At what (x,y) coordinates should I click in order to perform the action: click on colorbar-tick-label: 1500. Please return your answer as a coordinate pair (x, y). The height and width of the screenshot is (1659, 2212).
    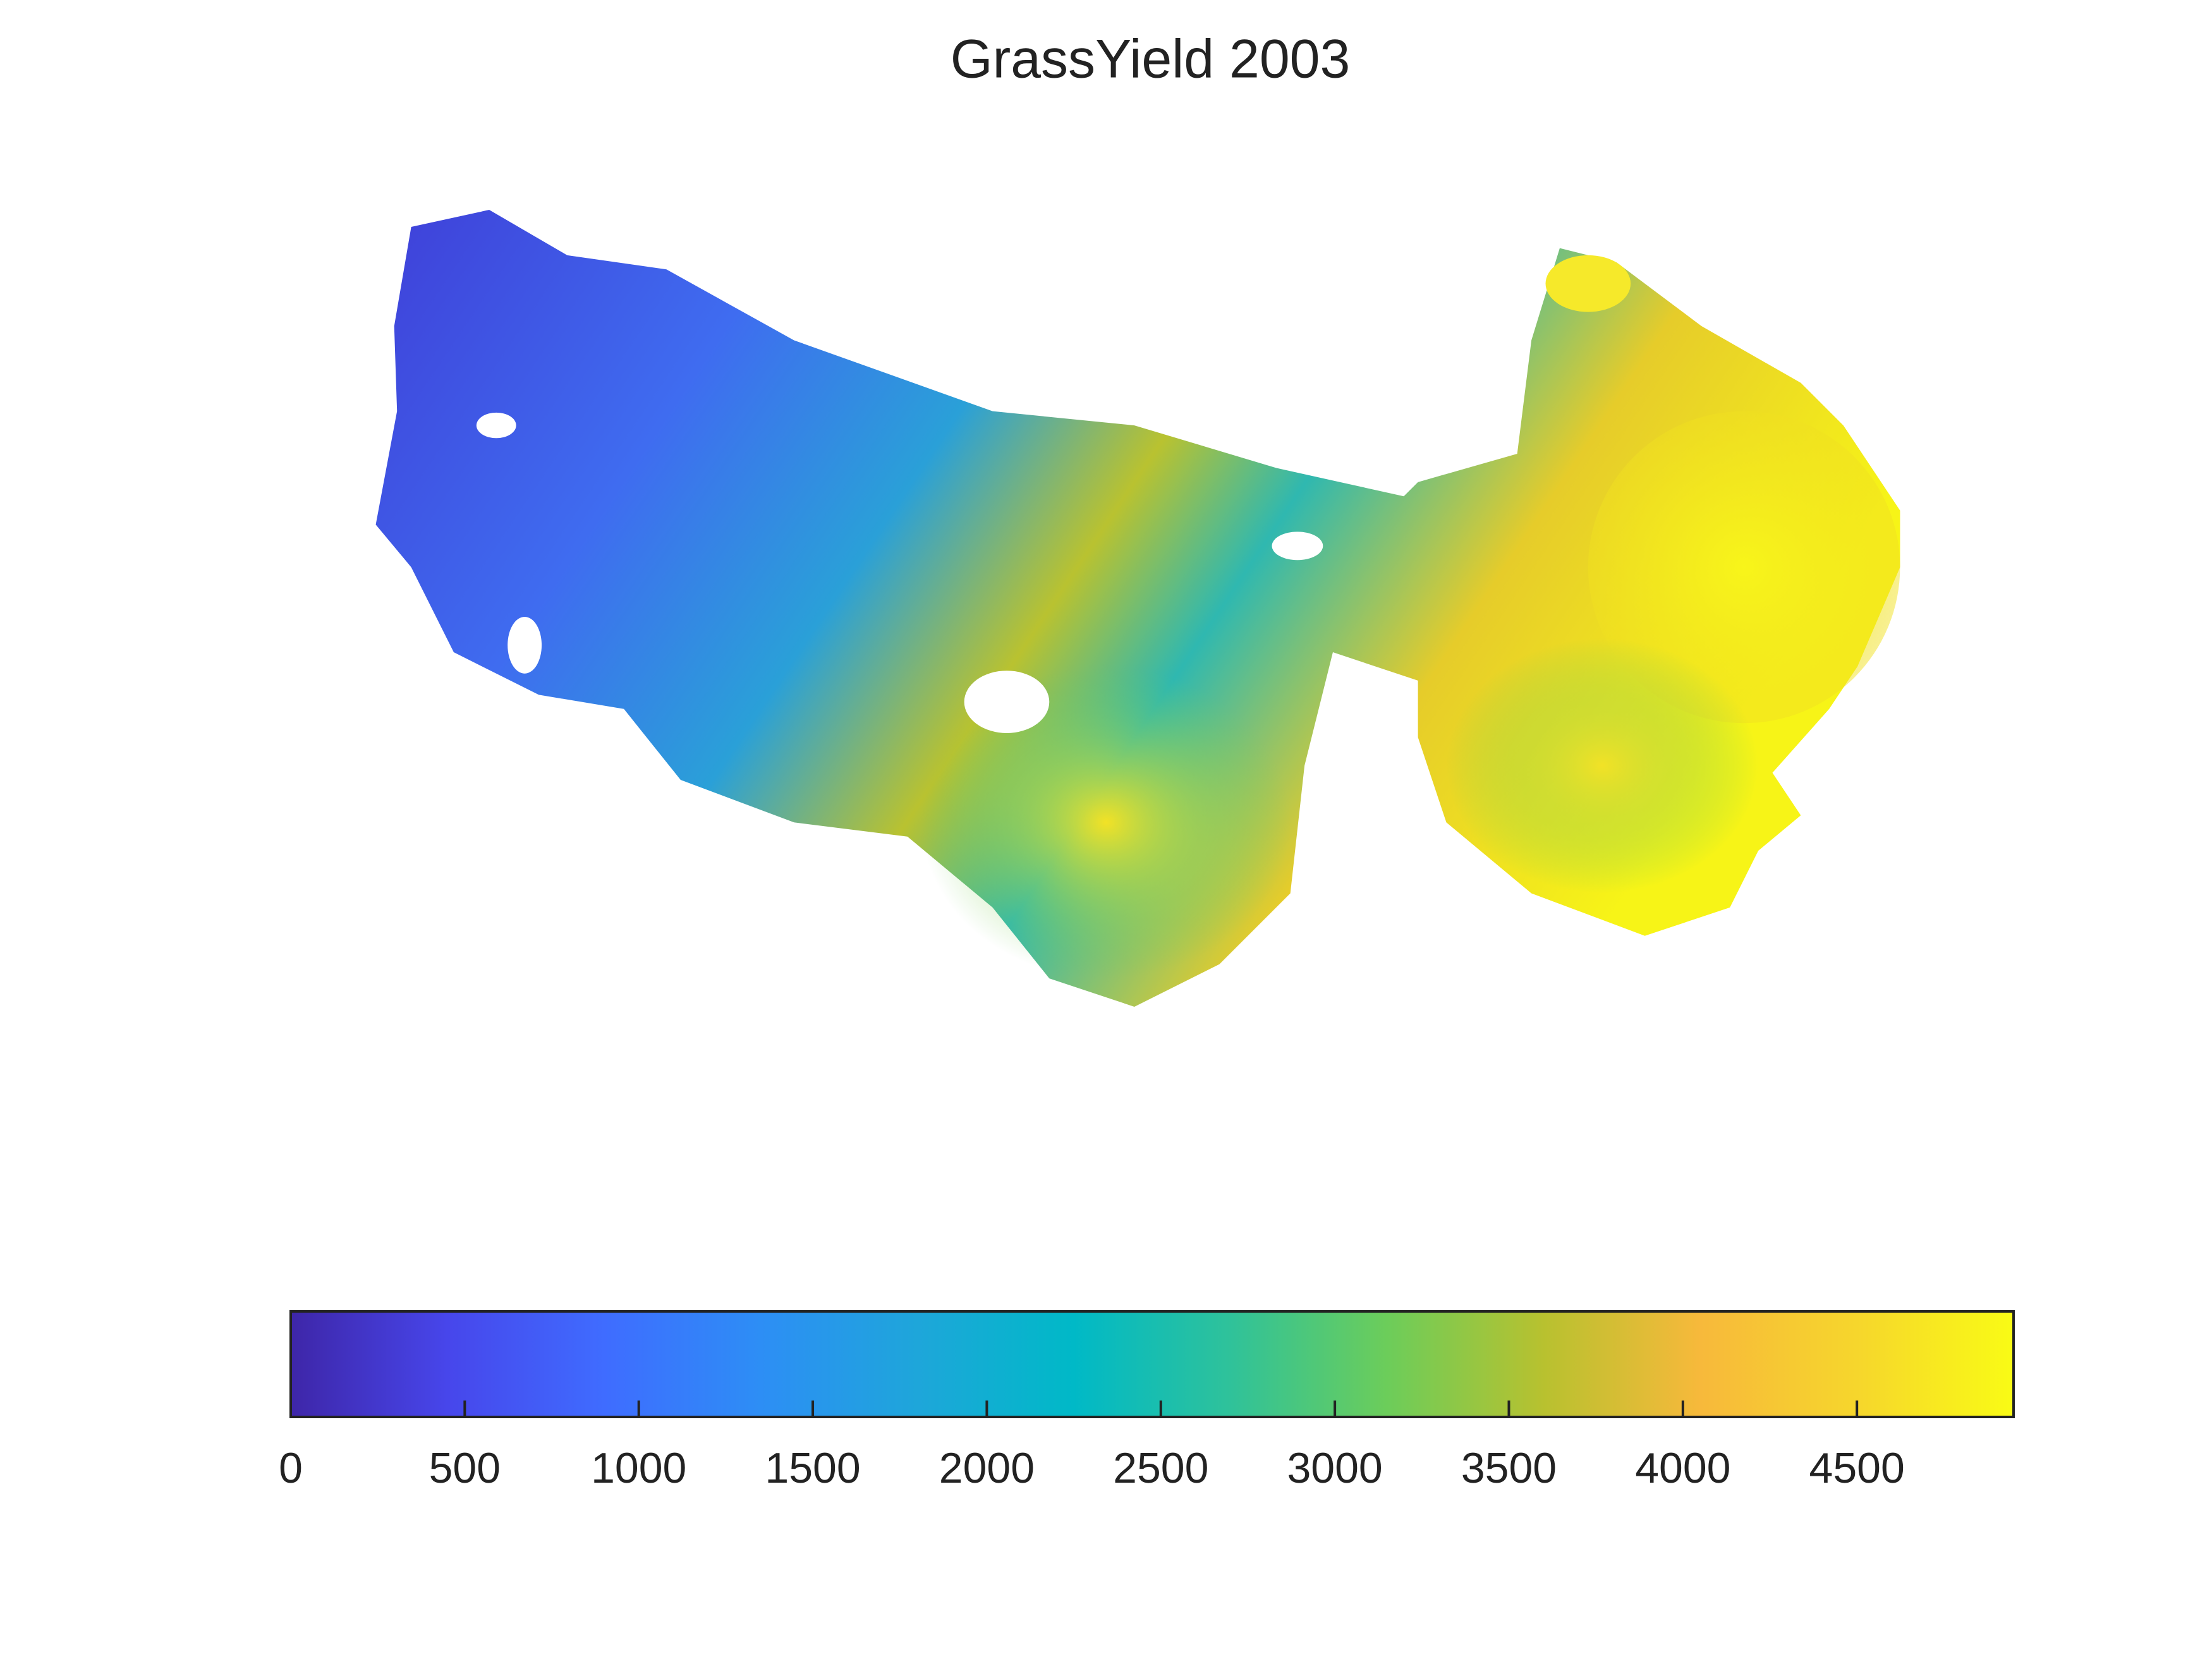
    Looking at the image, I should click on (812, 1468).